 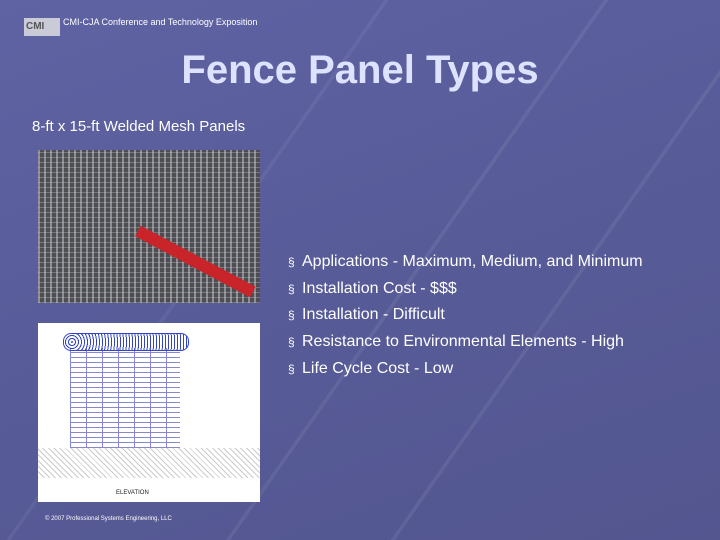 I want to click on elevation-label: ELEVATION, so click(x=132, y=493).